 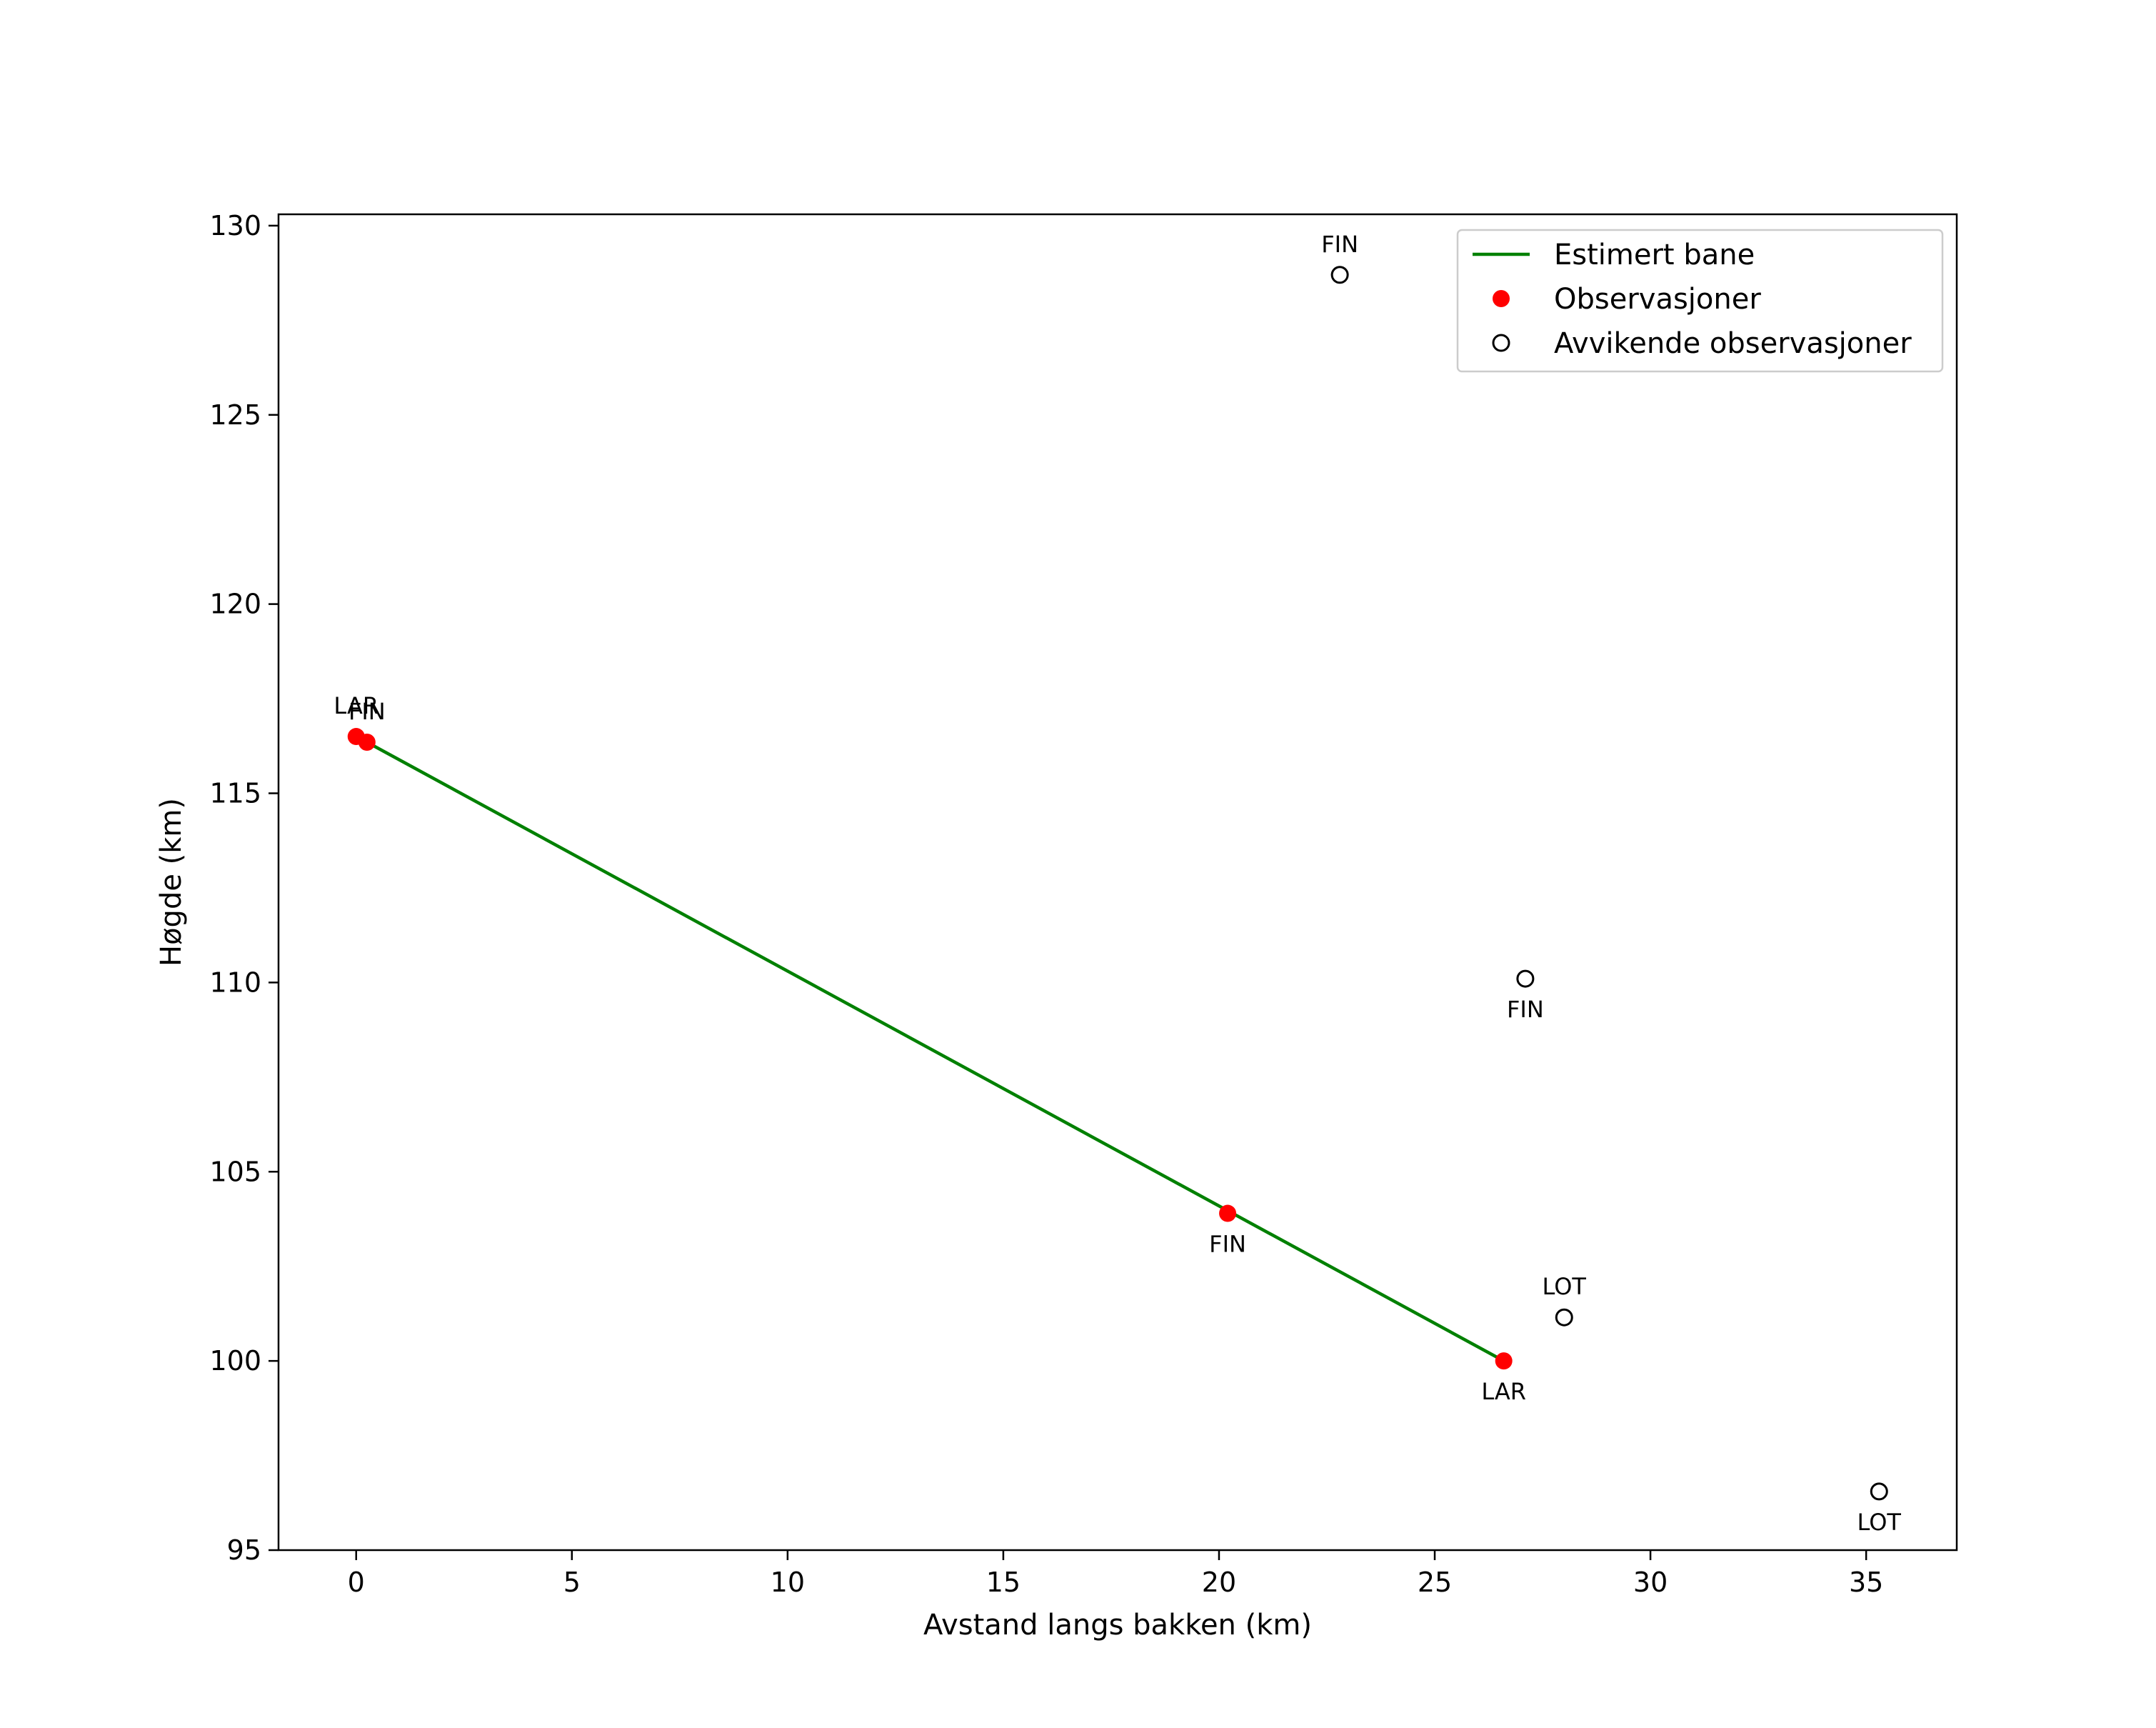 I want to click on x-tick-label: 30, so click(x=1651, y=1582).